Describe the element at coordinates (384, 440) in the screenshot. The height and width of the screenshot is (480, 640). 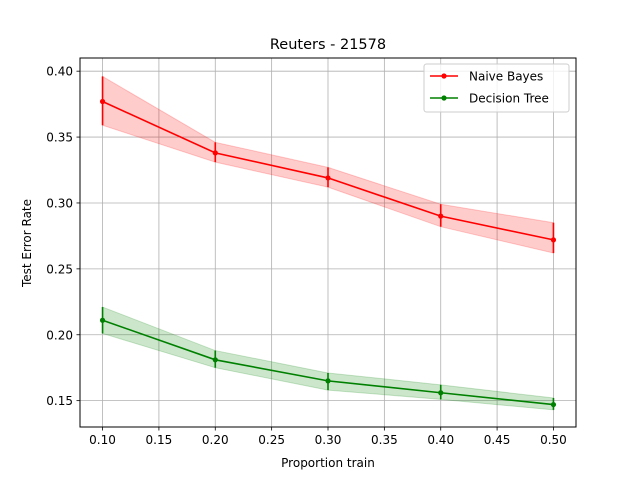
I see `x-tick-label: 0.35` at that location.